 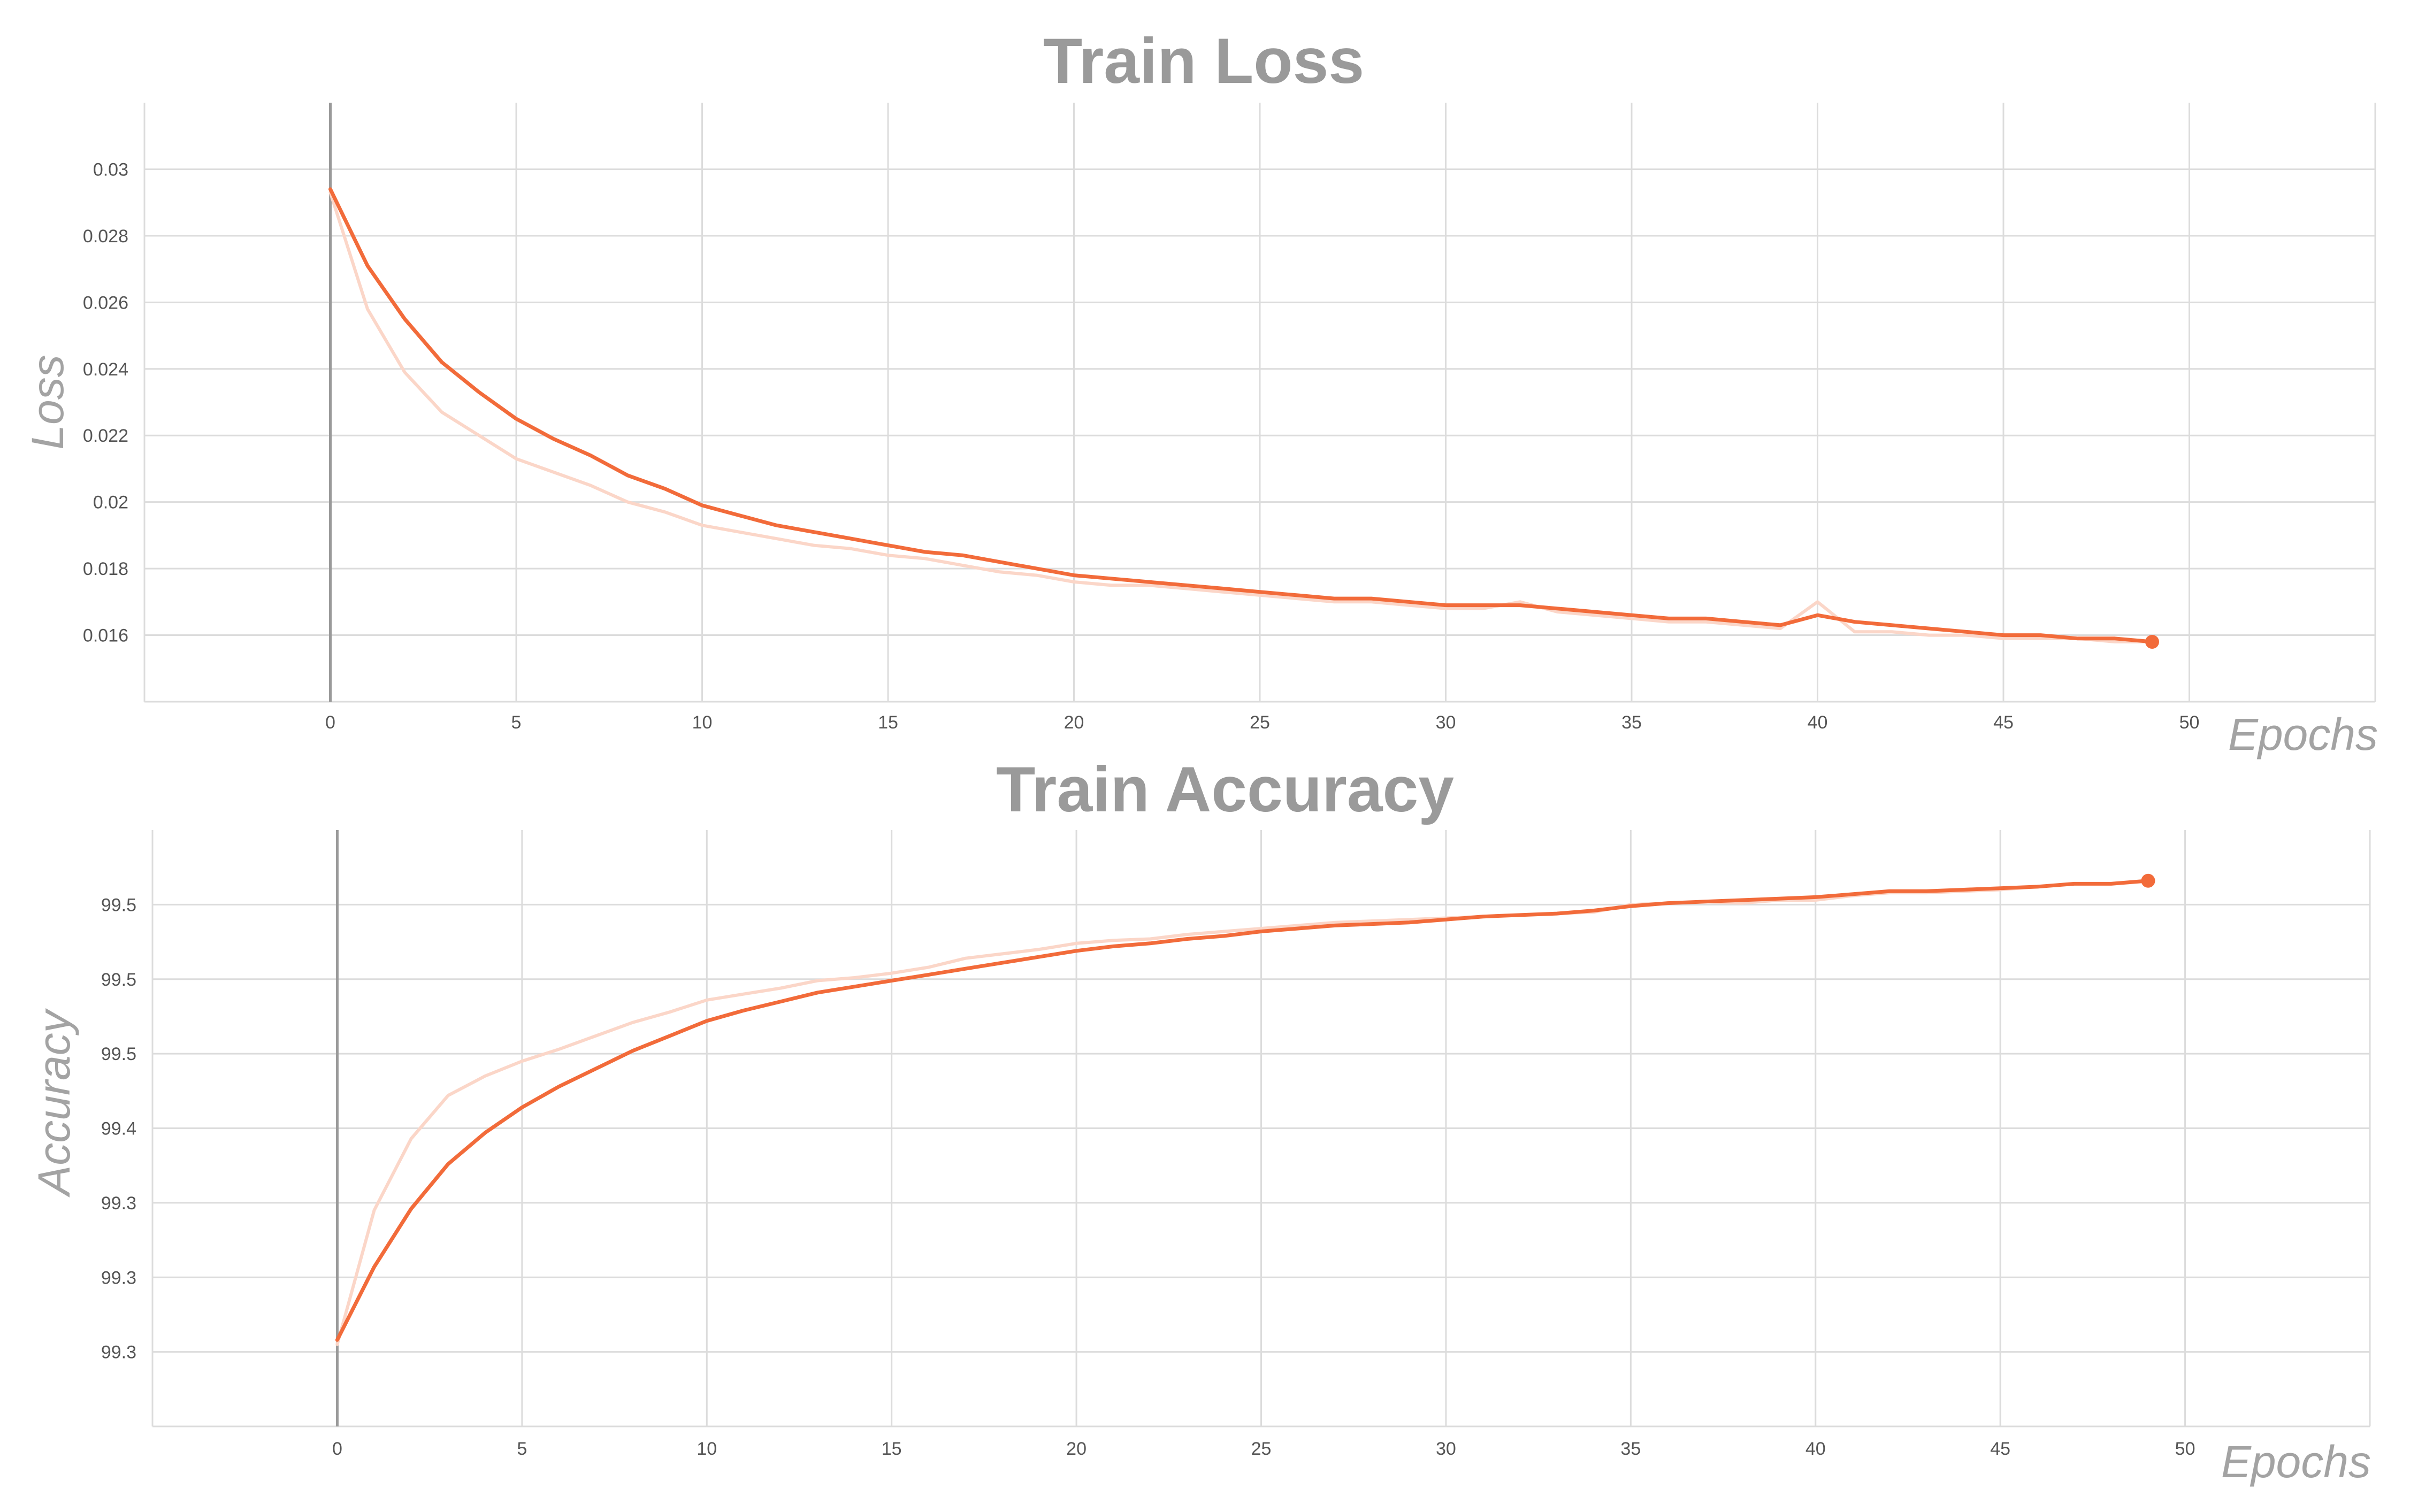 What do you see at coordinates (1225, 789) in the screenshot?
I see `chart-title: Train Accuracy` at bounding box center [1225, 789].